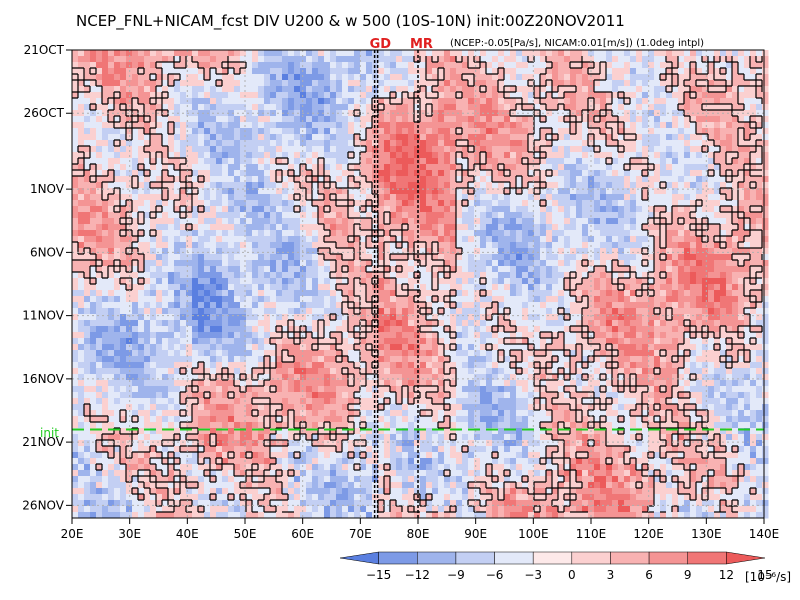  I want to click on x-tick-label: 120E, so click(648, 534).